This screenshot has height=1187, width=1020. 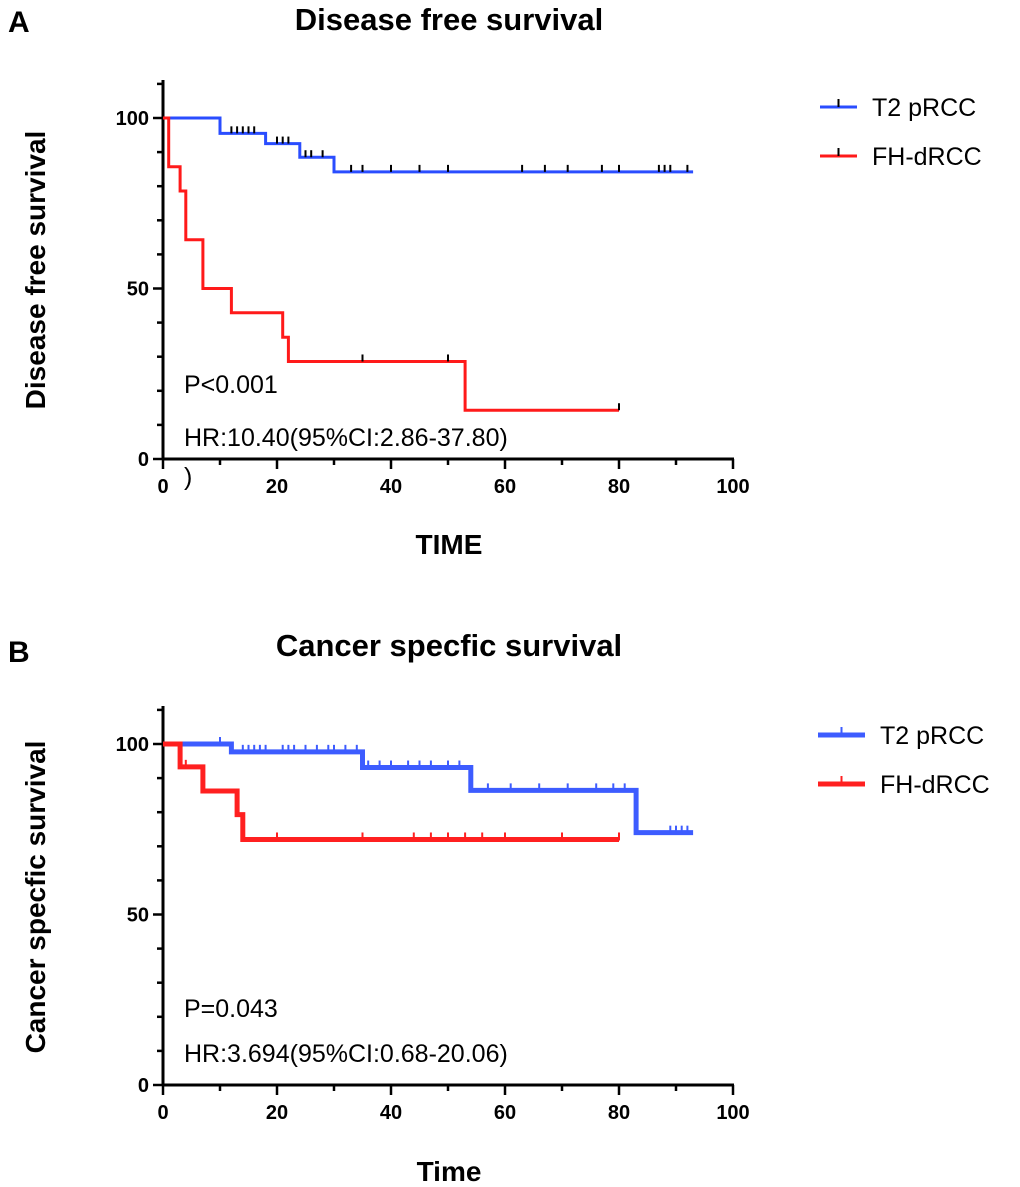 I want to click on chart-title: Disease free survival, so click(x=449, y=19).